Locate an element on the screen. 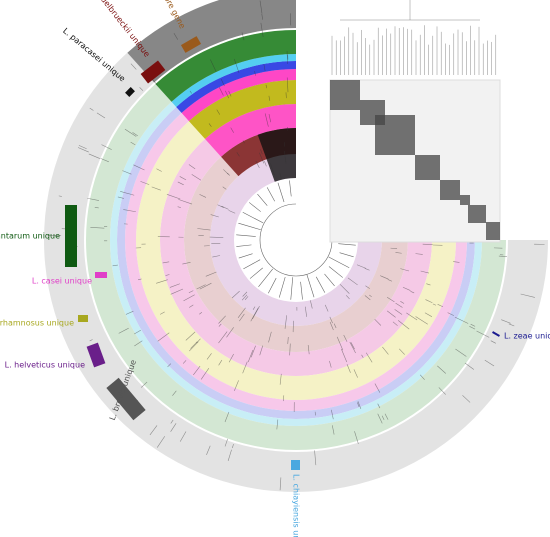  label-text: L. chiayiensis unique is located at coordinates (296, 505).